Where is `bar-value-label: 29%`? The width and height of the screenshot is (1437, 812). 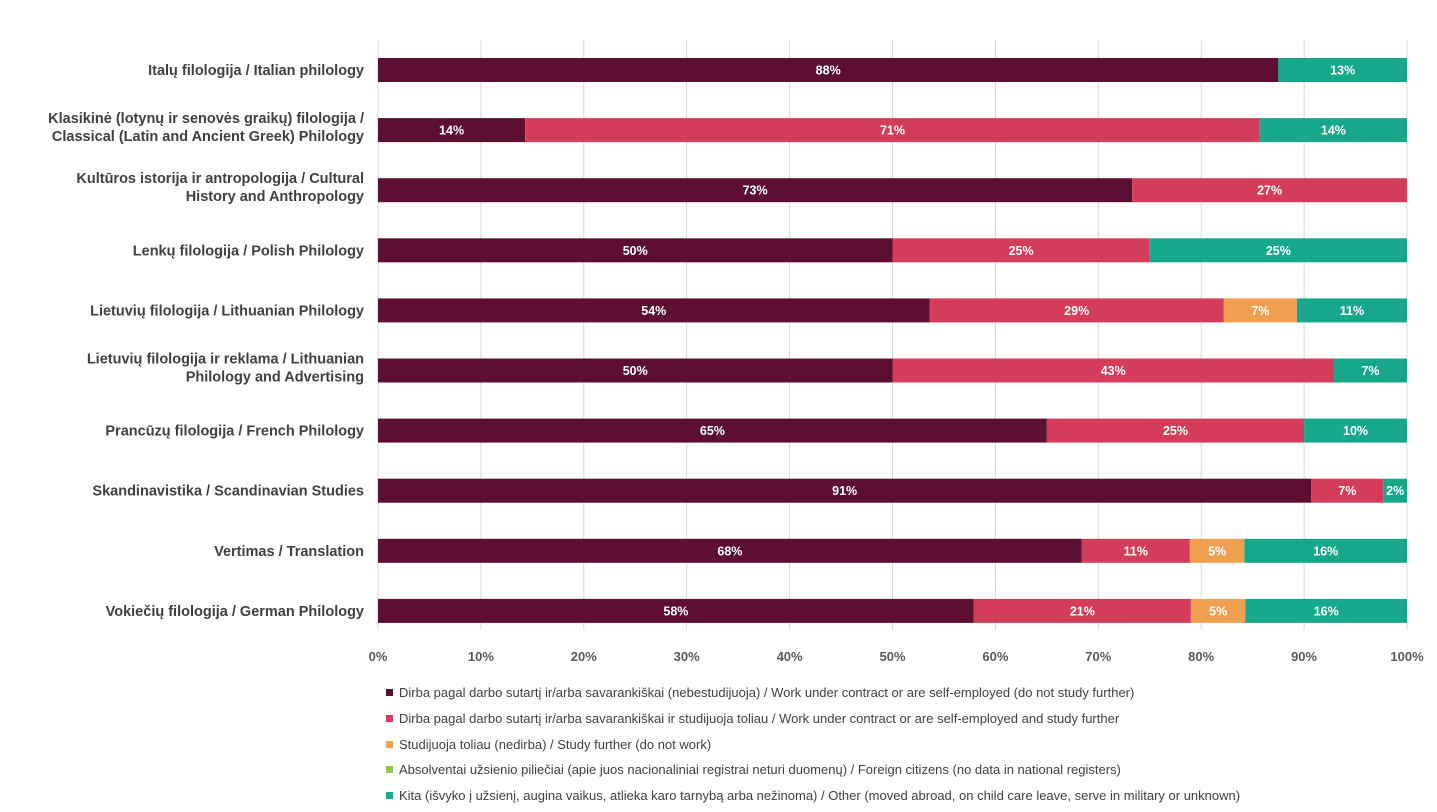 bar-value-label: 29% is located at coordinates (1076, 311).